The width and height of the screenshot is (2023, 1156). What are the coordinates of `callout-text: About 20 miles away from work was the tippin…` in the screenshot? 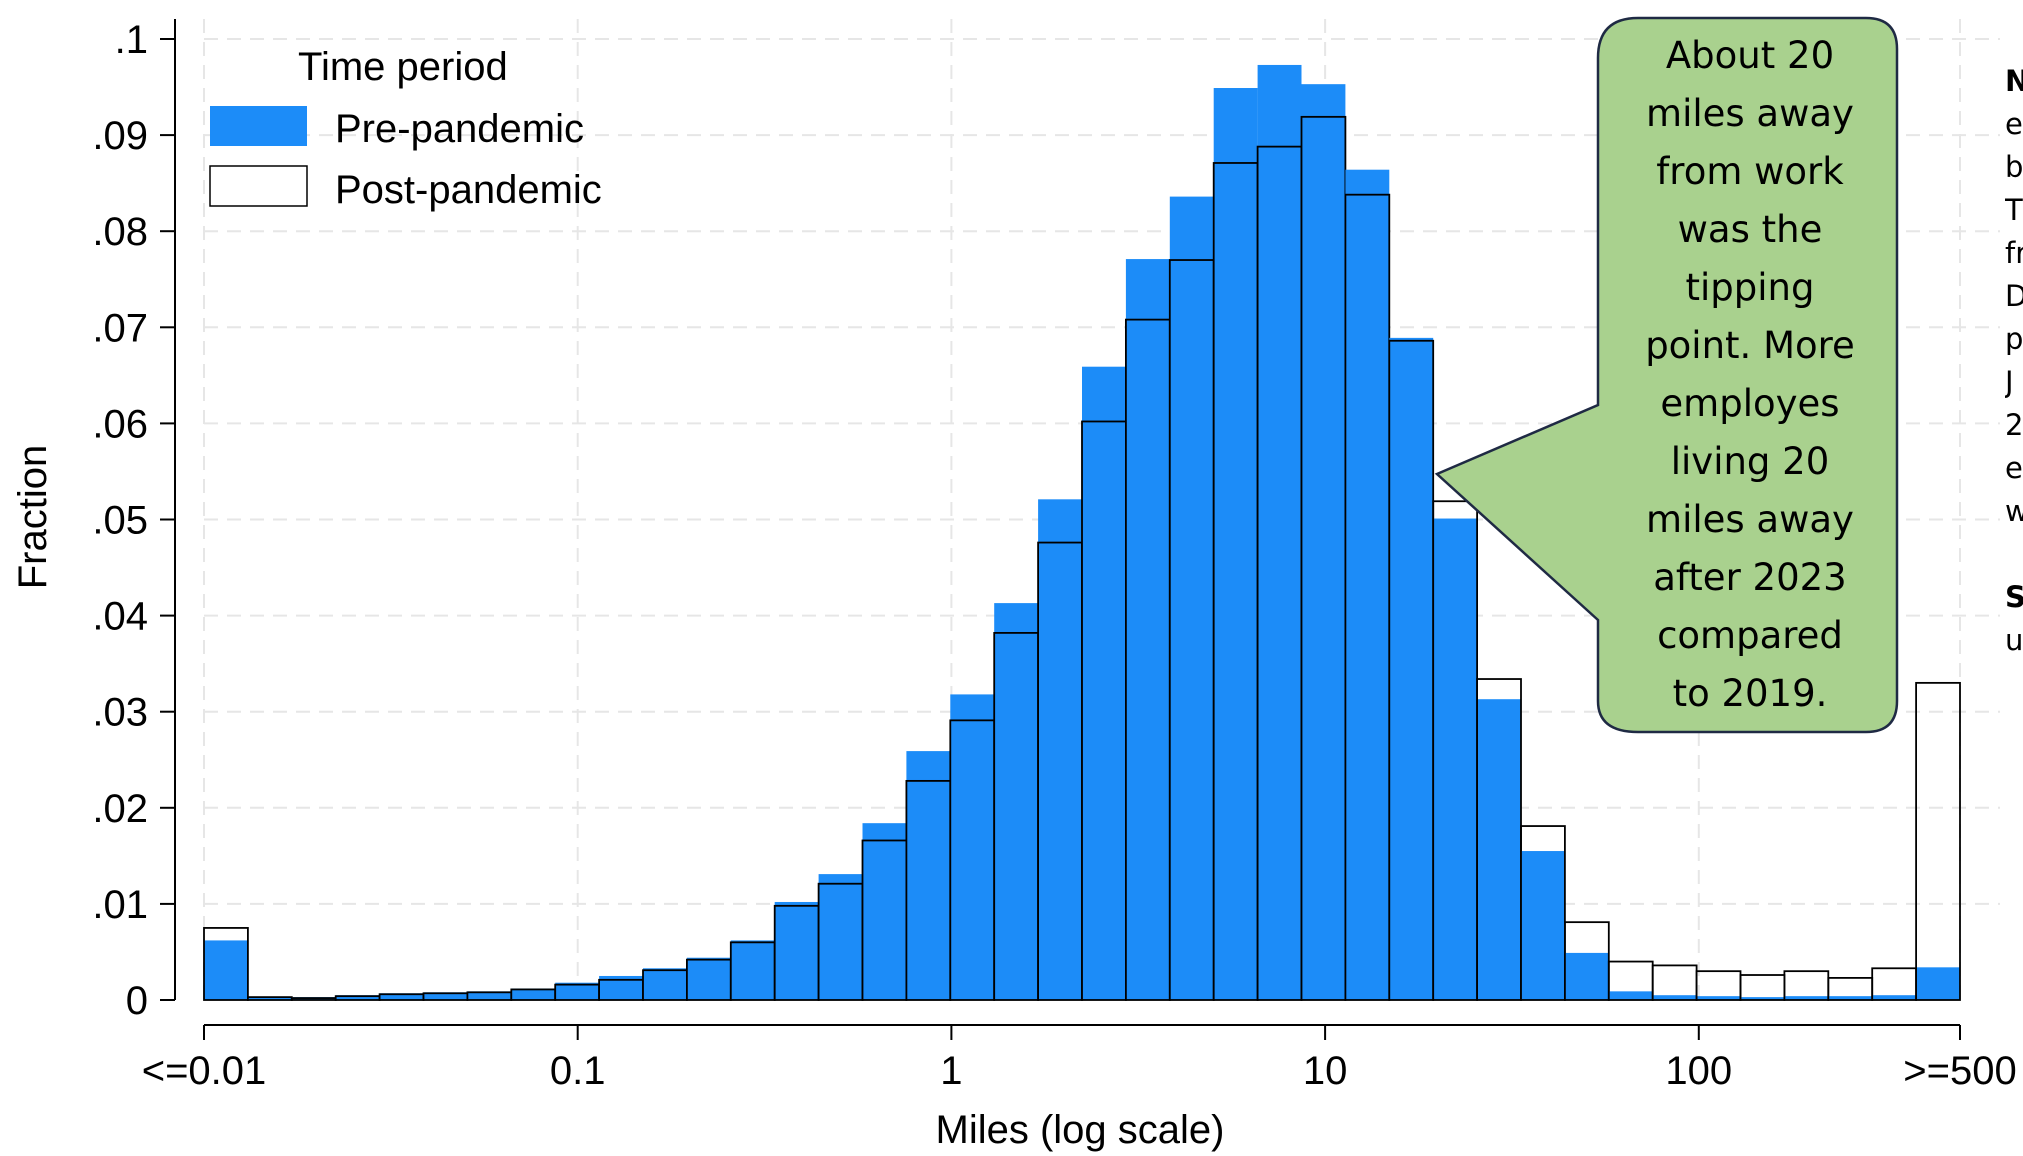 It's located at (1750, 375).